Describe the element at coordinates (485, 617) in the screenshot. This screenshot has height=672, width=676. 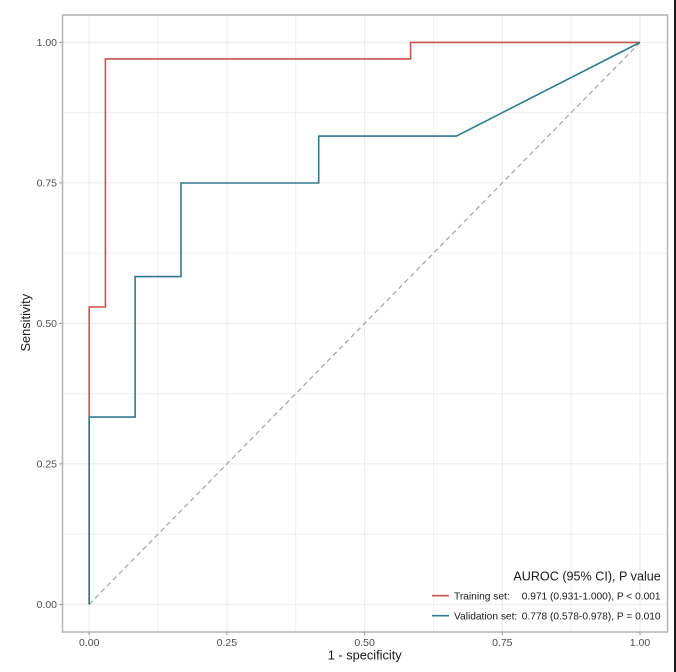
I see `svg-text: Validation set:` at that location.